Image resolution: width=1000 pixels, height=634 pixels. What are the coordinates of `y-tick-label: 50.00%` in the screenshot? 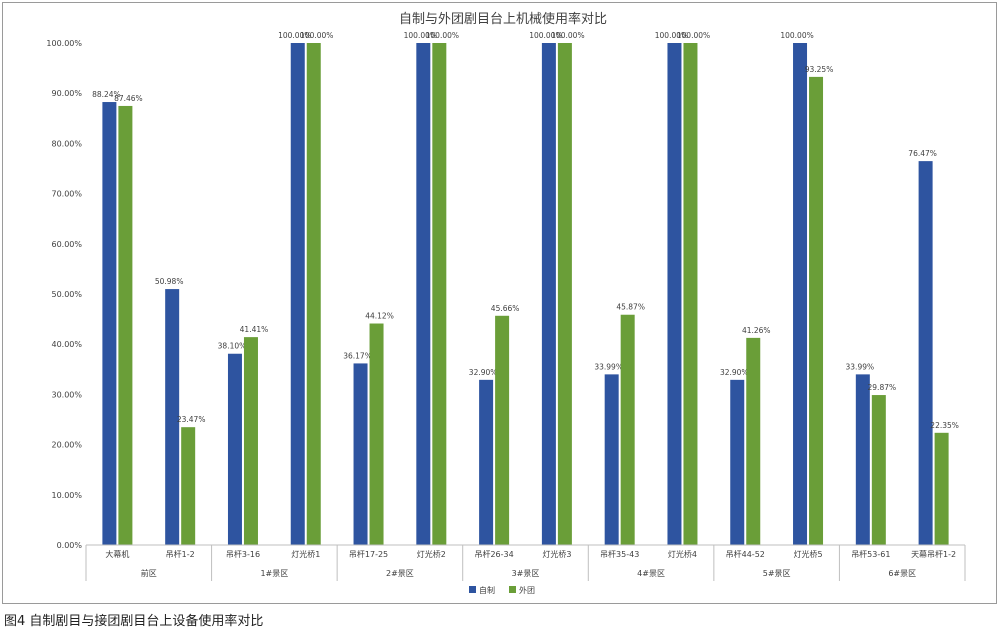 It's located at (66, 294).